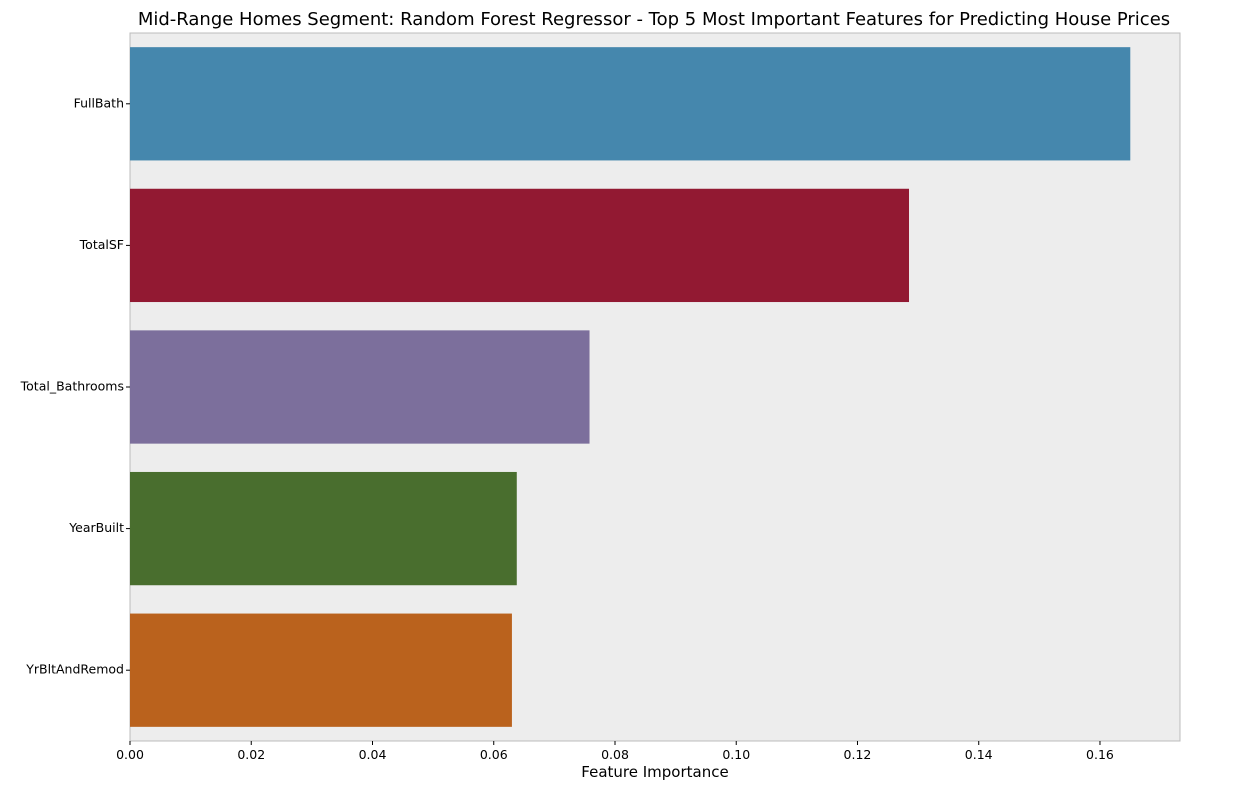 The width and height of the screenshot is (1240, 790). Describe the element at coordinates (373, 754) in the screenshot. I see `x-tick-label: 0.04` at that location.